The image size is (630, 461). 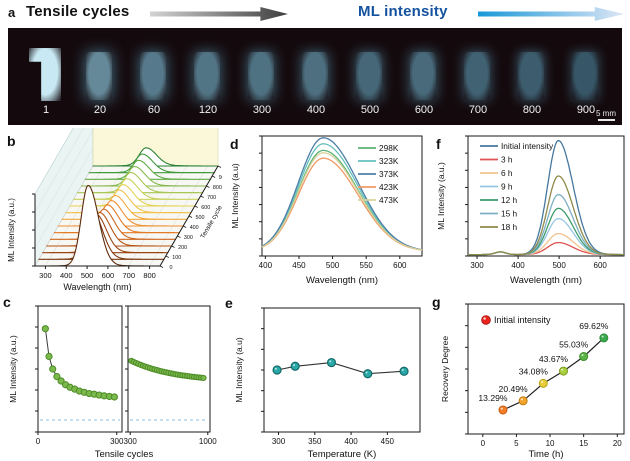 I want to click on svg-text: 69.62%, so click(x=594, y=326).